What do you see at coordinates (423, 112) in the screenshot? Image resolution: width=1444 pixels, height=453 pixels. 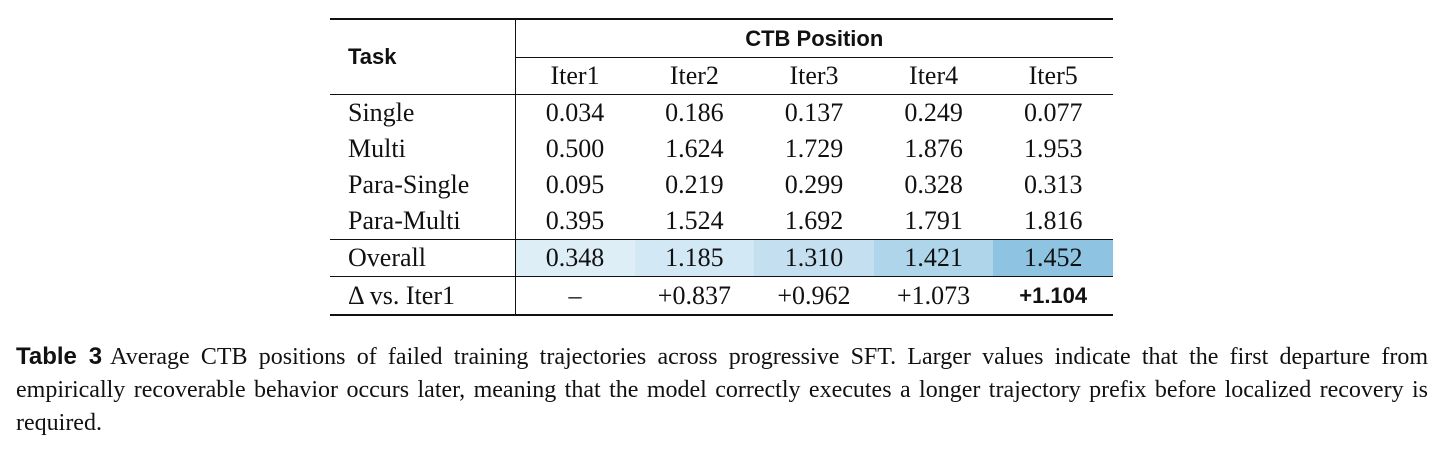 I see `row-label: Single` at bounding box center [423, 112].